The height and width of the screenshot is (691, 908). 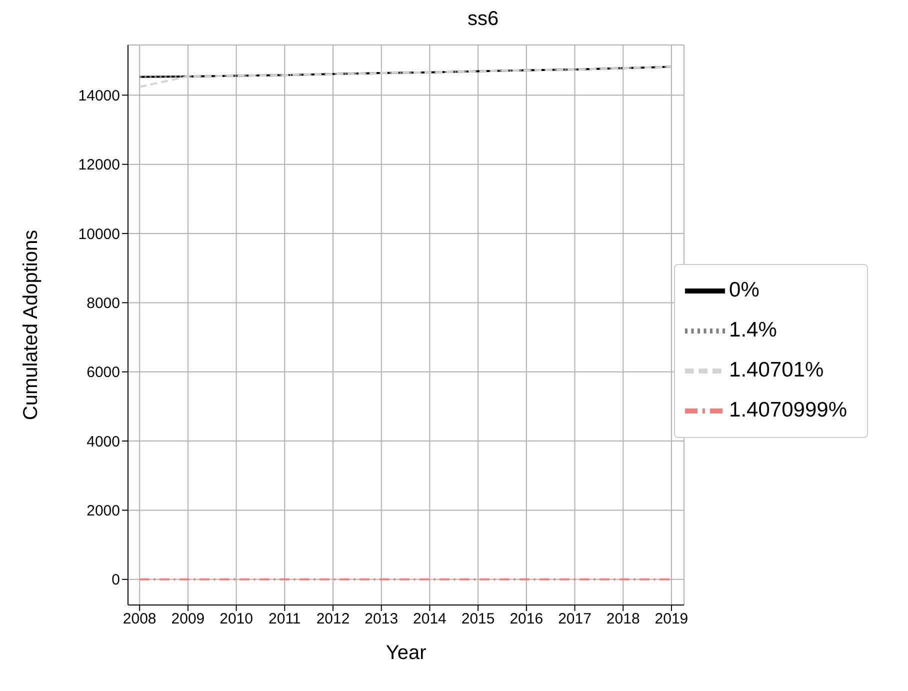 I want to click on y-tick-label: 8000, so click(x=103, y=303).